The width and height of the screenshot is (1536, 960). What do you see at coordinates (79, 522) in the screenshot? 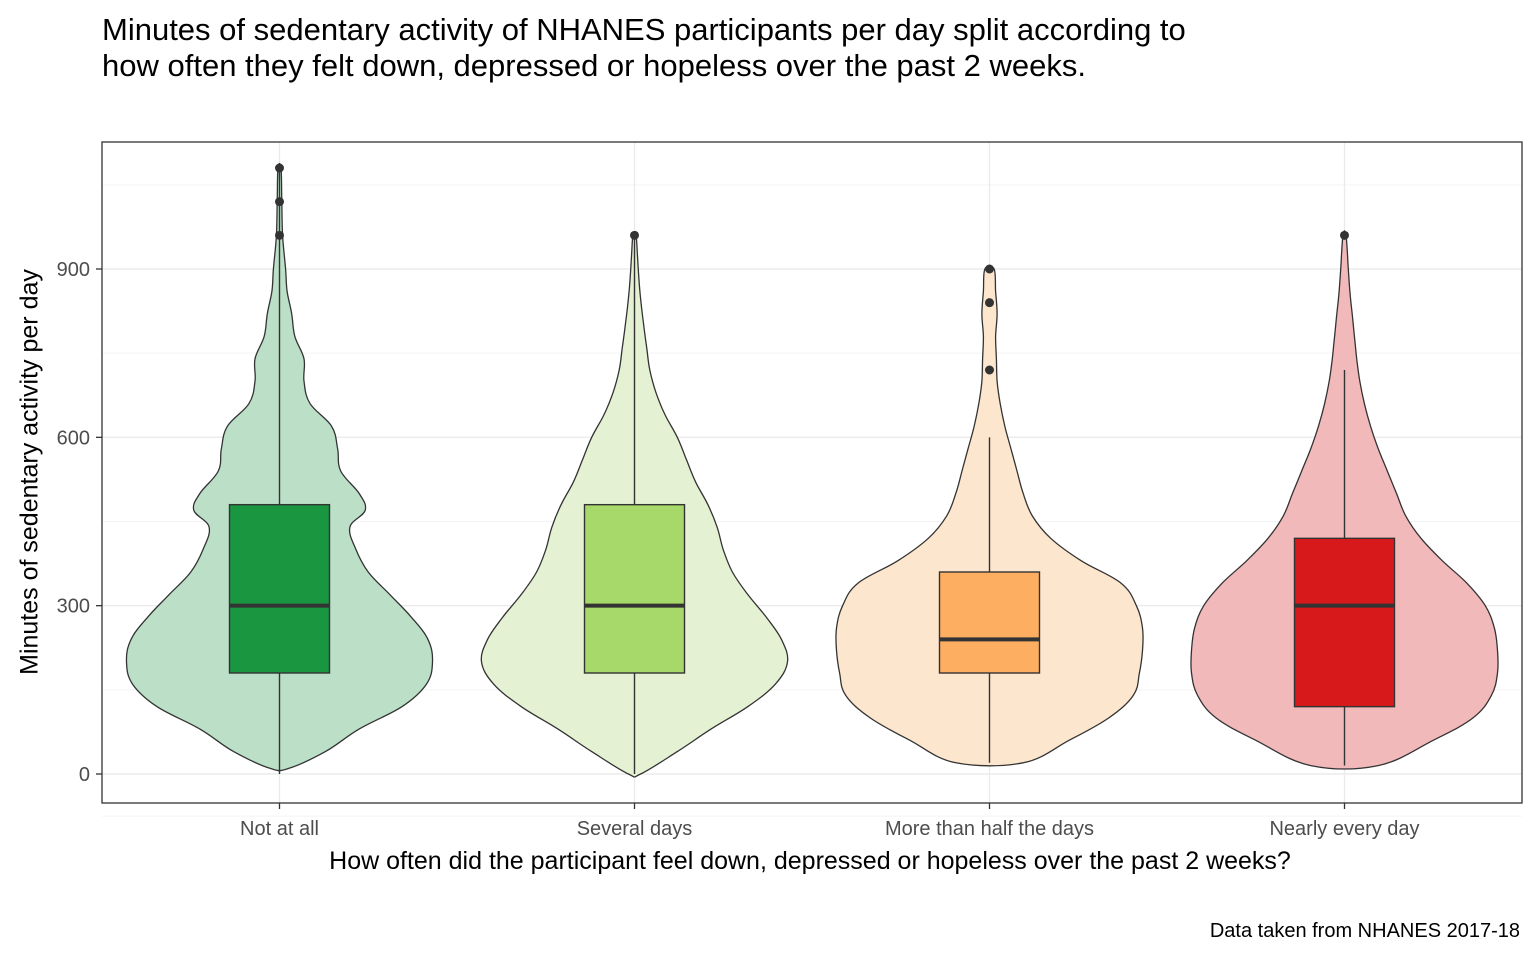
I see `y-axis: 0 300 600 900` at bounding box center [79, 522].